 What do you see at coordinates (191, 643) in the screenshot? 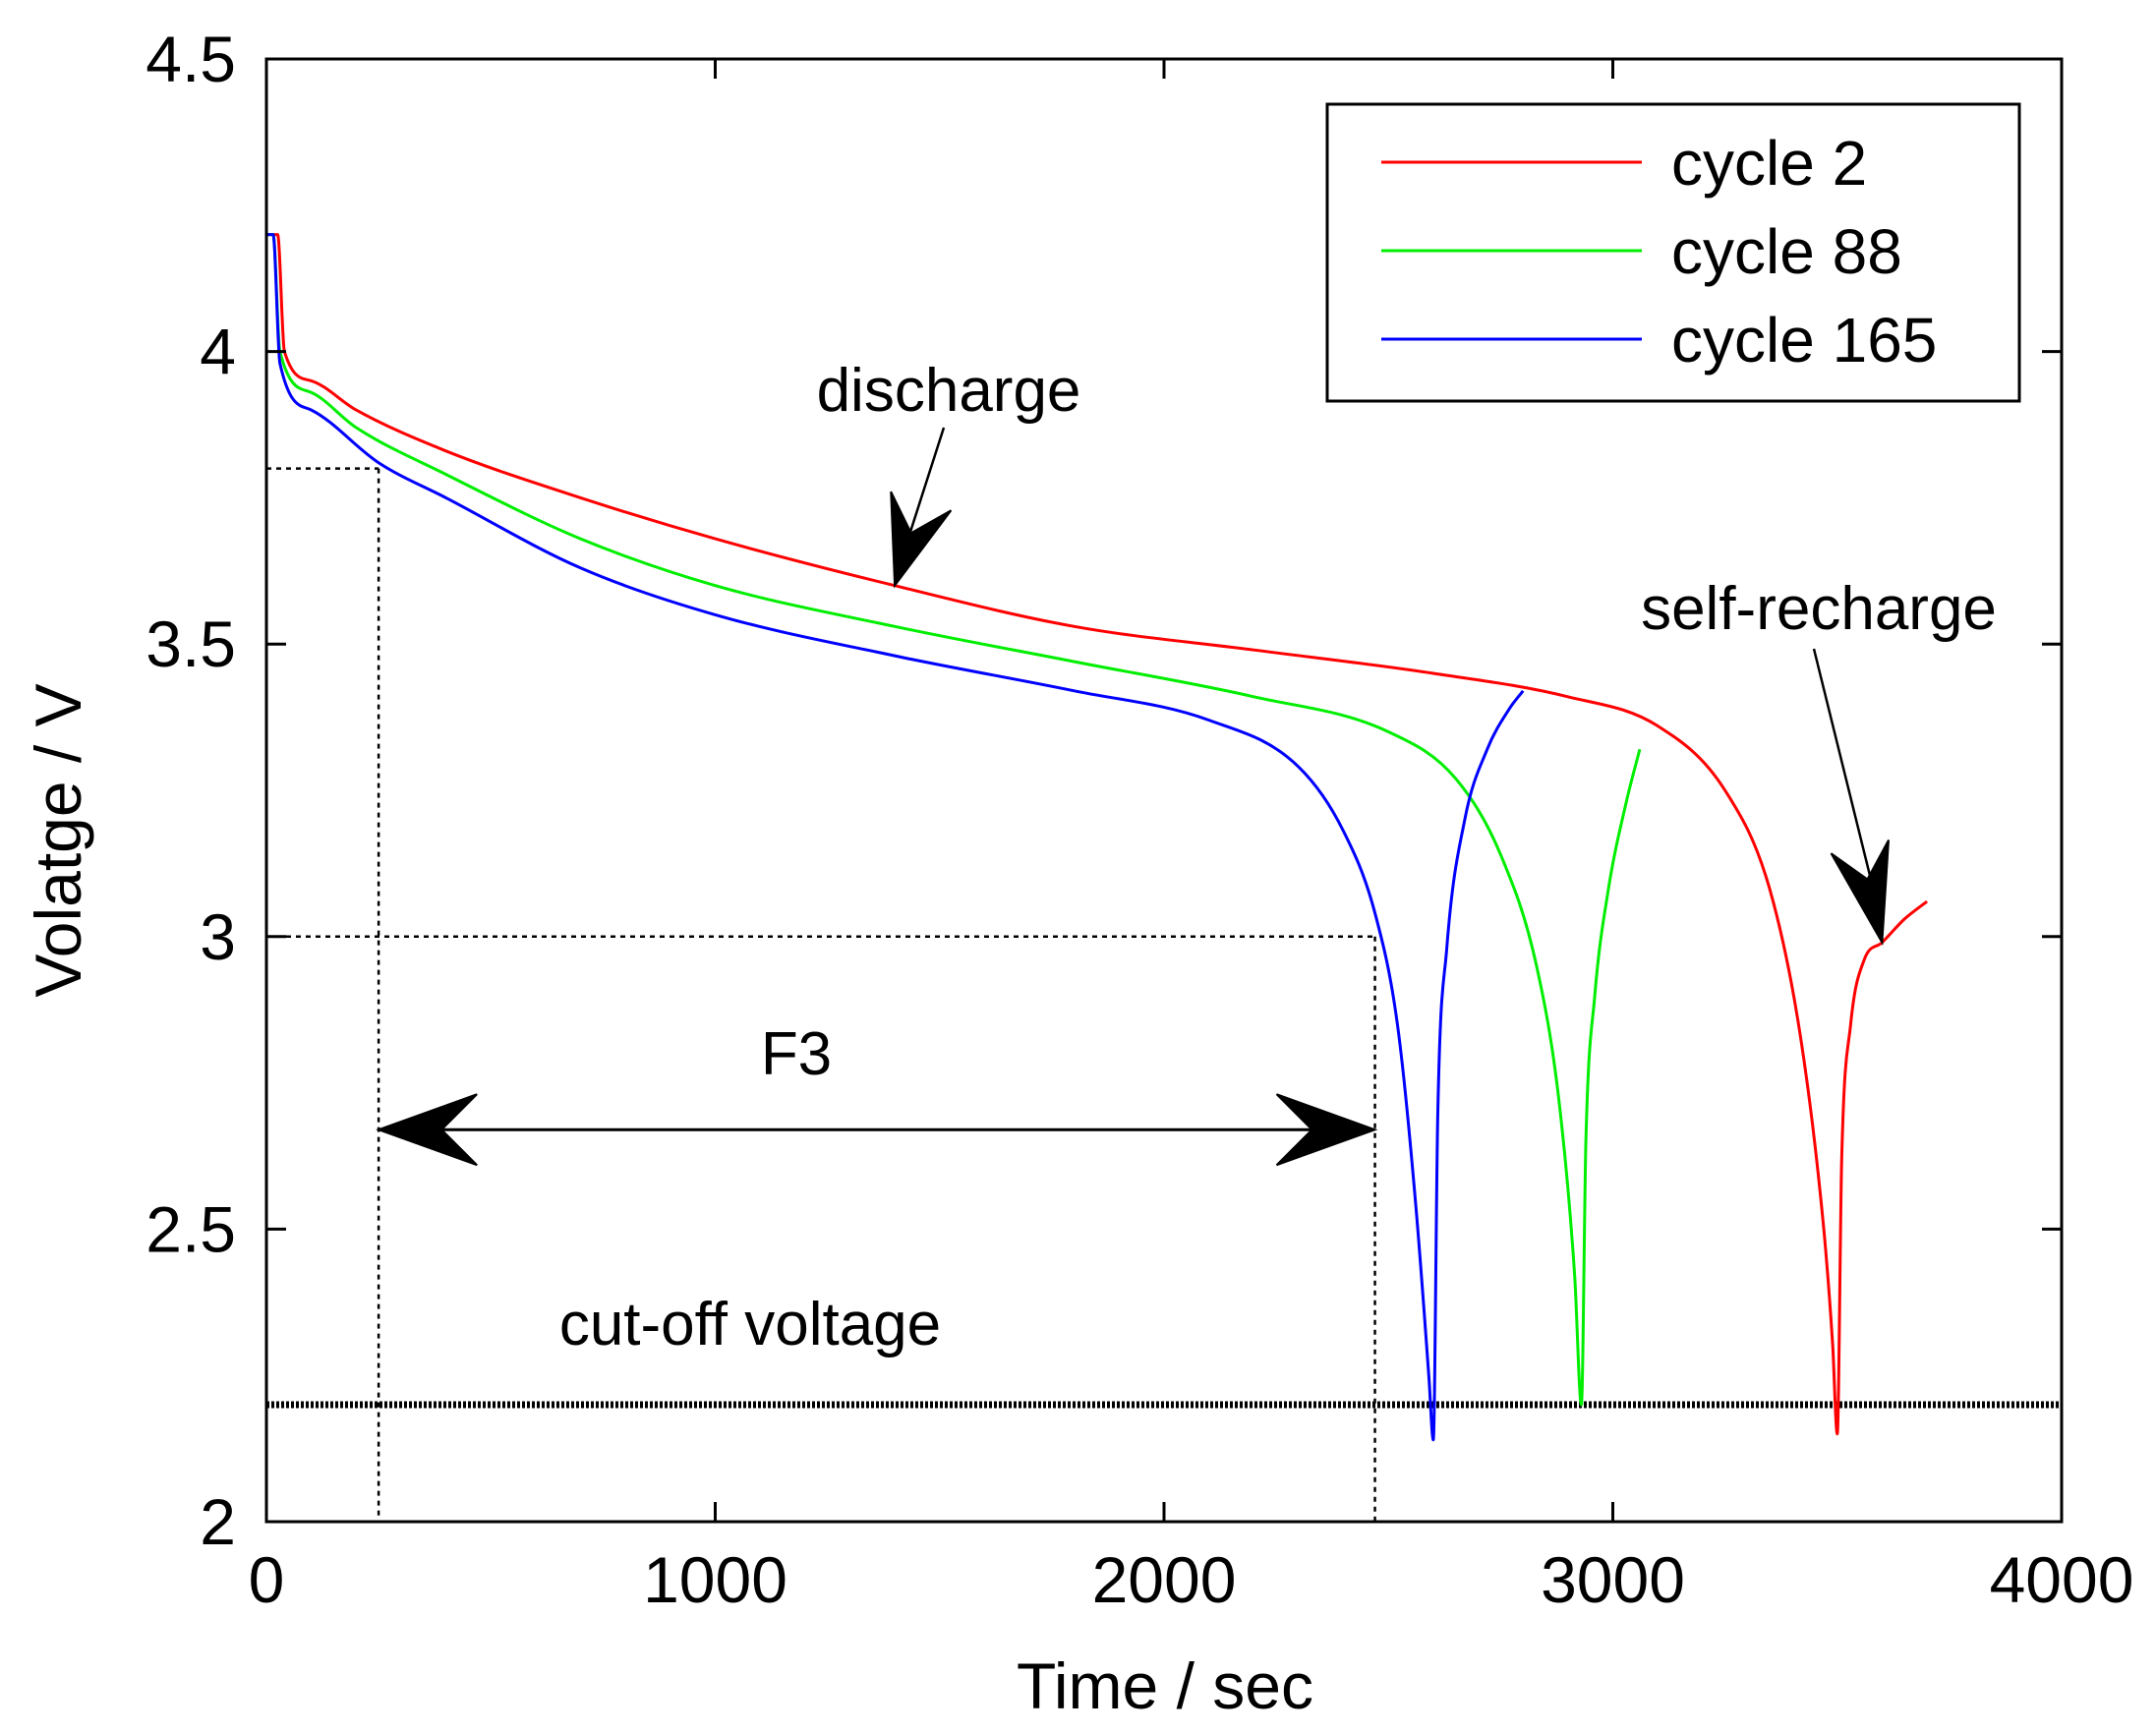
I see `y-tick-label-3-5: 3.5` at bounding box center [191, 643].